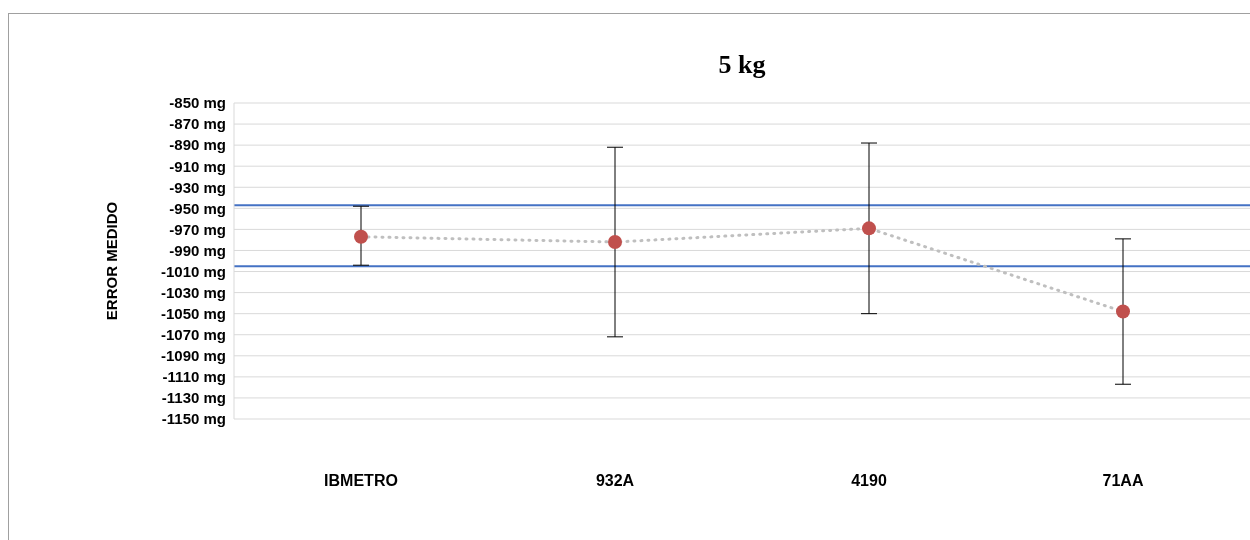 This screenshot has width=1250, height=540. I want to click on y-tick-label: -930 mg, so click(197, 187).